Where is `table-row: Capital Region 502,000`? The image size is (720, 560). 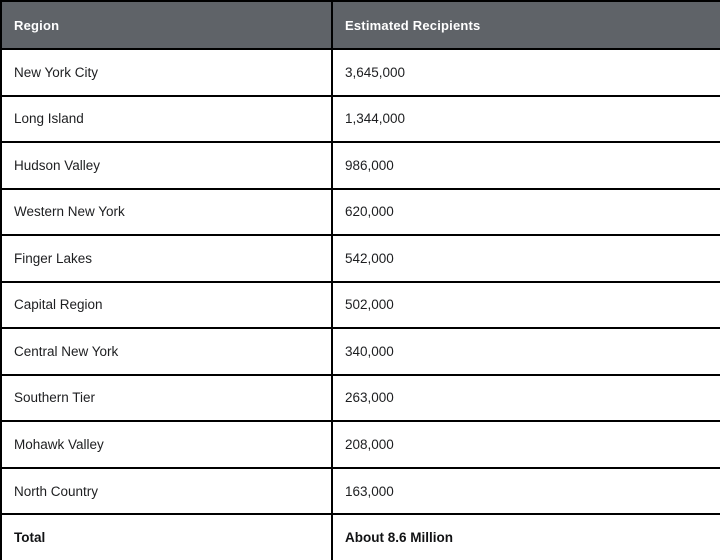 table-row: Capital Region 502,000 is located at coordinates (360, 305).